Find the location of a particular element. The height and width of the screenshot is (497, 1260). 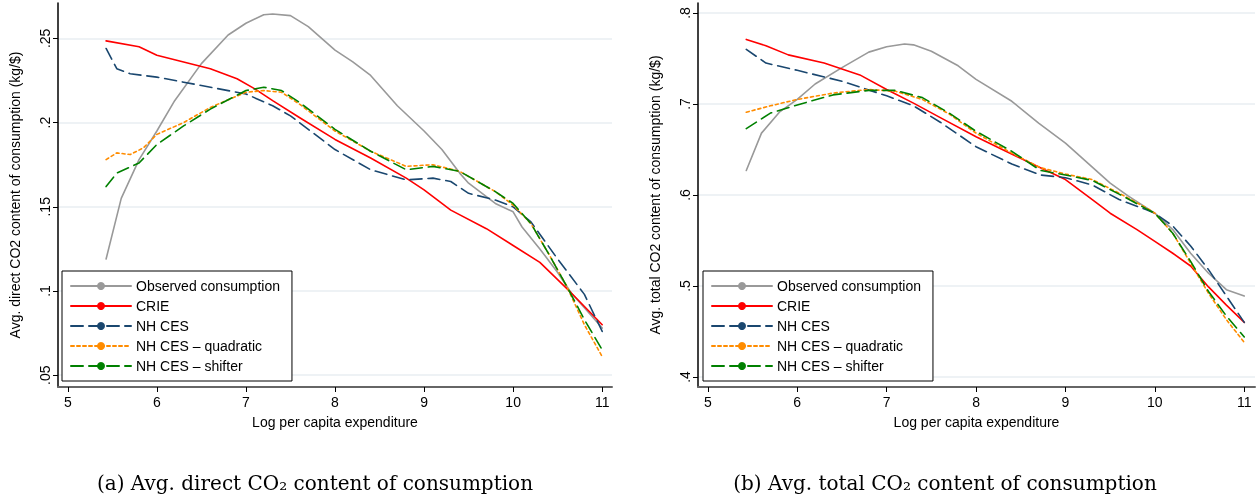

y-tick-label: .1 is located at coordinates (45, 290).